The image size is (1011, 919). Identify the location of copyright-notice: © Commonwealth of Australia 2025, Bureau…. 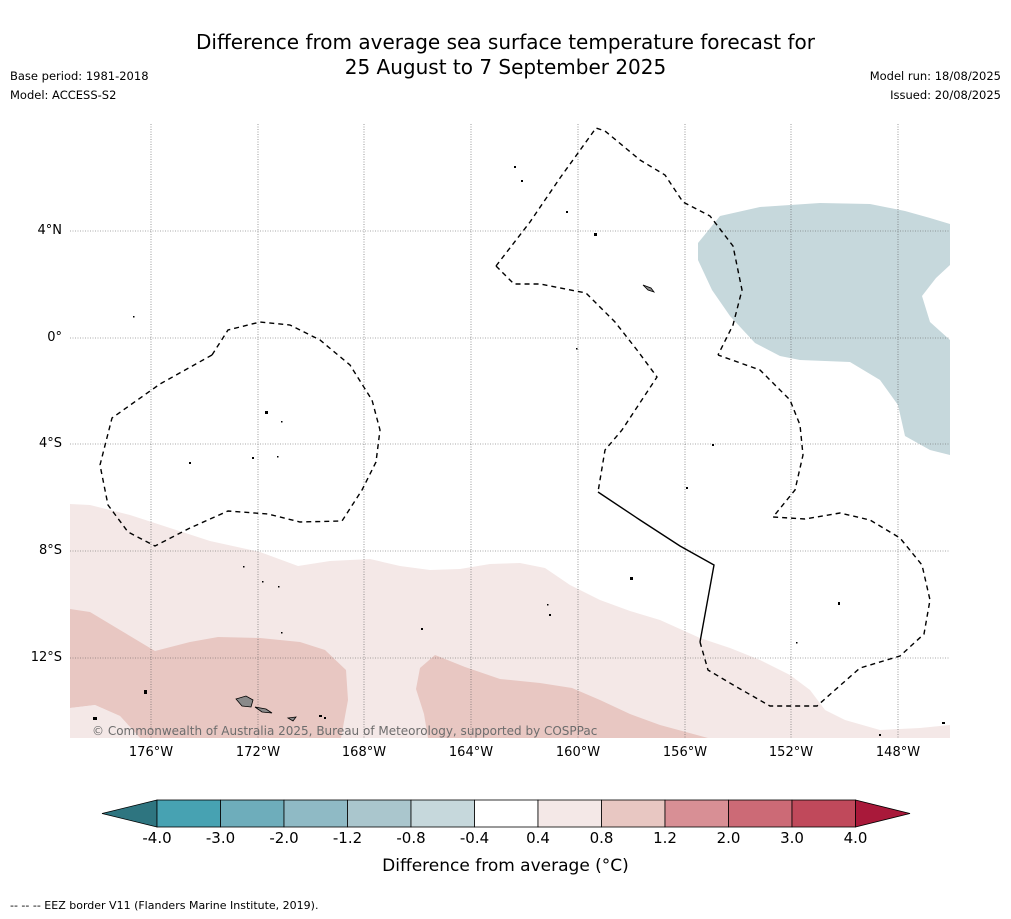
(345, 731).